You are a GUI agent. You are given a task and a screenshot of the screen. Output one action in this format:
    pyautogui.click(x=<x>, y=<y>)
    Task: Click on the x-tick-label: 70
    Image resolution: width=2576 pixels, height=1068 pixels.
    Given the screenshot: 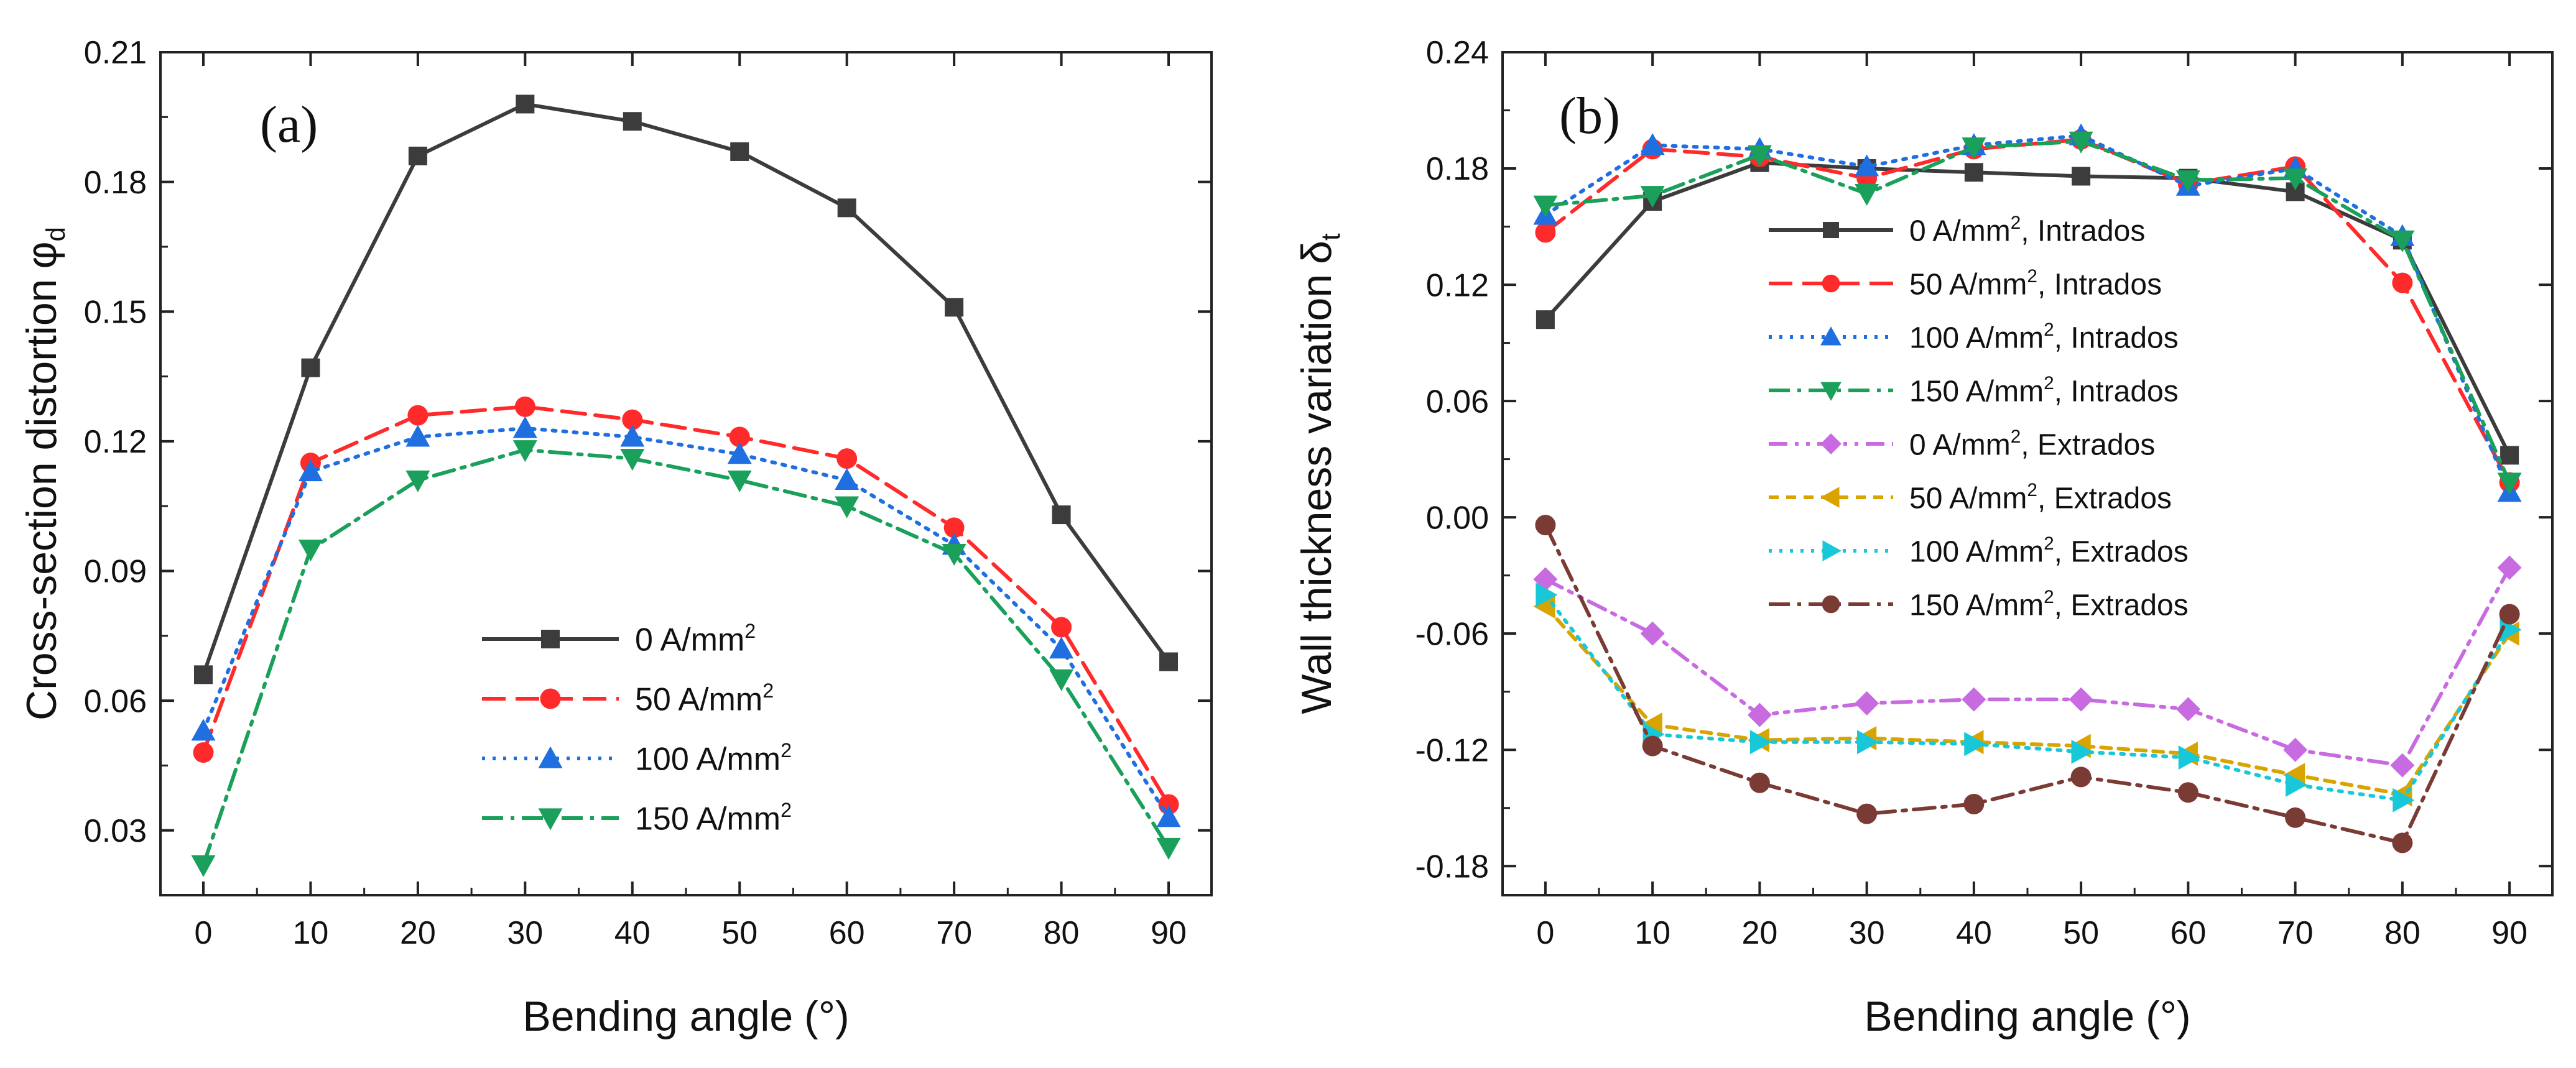 What is the action you would take?
    pyautogui.click(x=2296, y=933)
    